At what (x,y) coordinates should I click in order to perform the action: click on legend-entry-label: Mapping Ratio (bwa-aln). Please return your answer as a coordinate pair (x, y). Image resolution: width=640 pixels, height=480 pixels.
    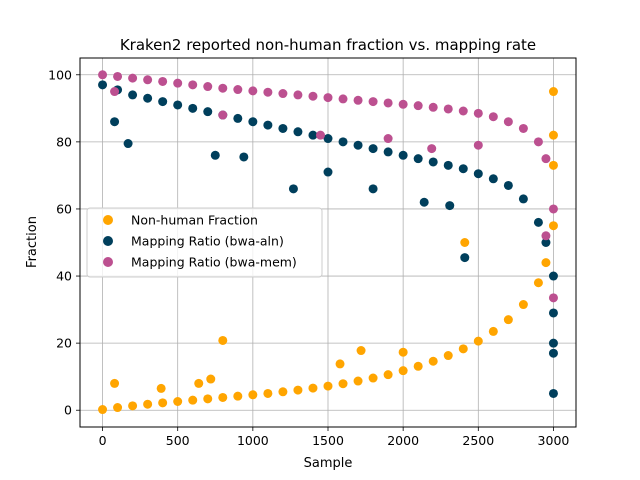
    Looking at the image, I should click on (207, 241).